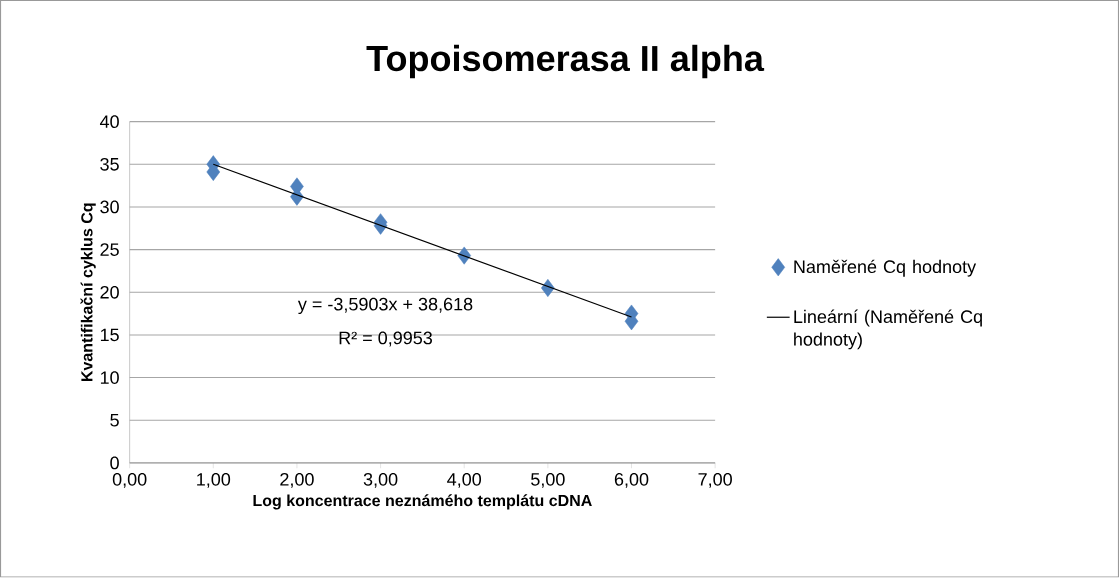  What do you see at coordinates (109, 250) in the screenshot?
I see `y-tick-label: 25` at bounding box center [109, 250].